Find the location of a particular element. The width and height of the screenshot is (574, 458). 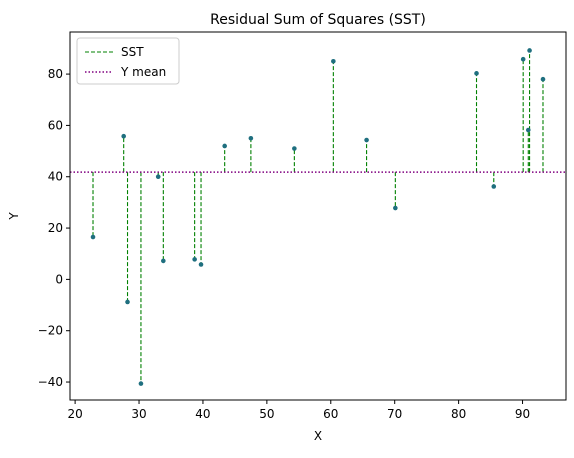

x-tick-label: 90 is located at coordinates (522, 414).